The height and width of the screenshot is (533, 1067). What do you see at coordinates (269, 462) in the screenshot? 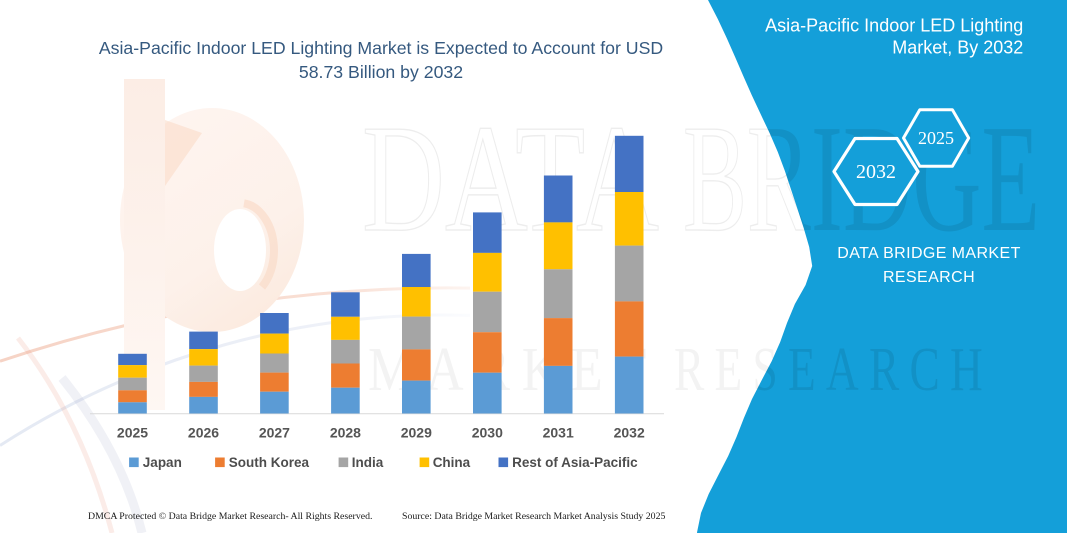
I see `svg-text: South Korea` at bounding box center [269, 462].